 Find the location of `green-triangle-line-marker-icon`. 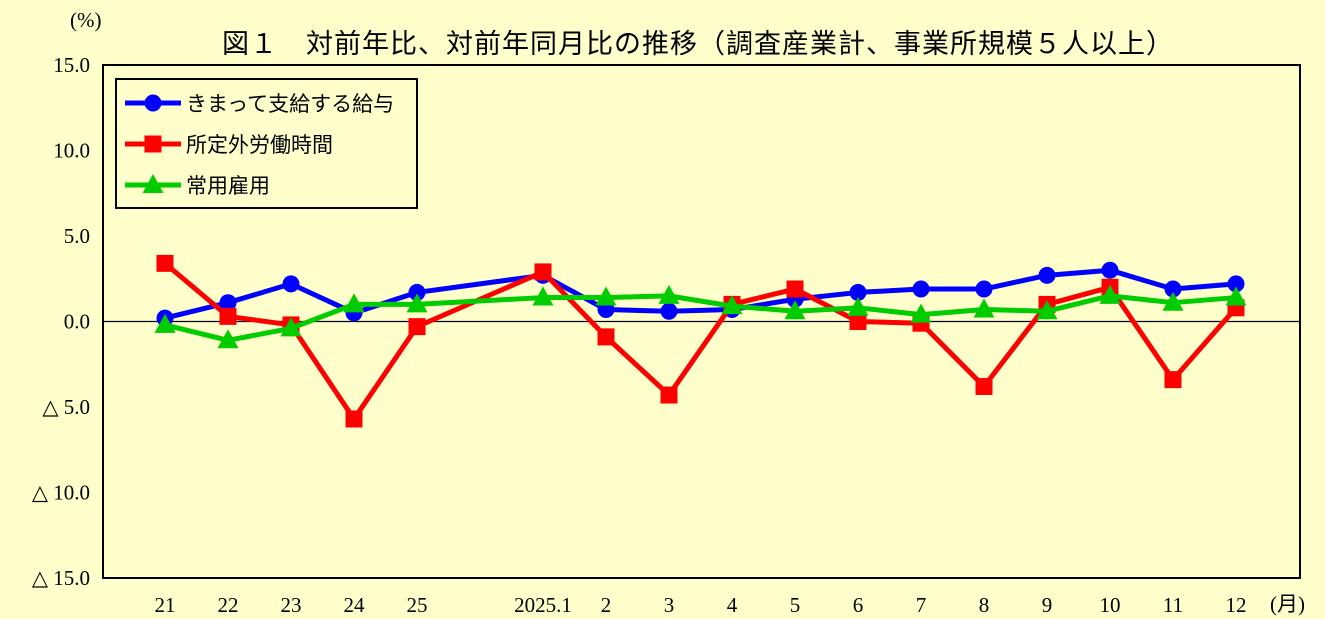

green-triangle-line-marker-icon is located at coordinates (153, 183).